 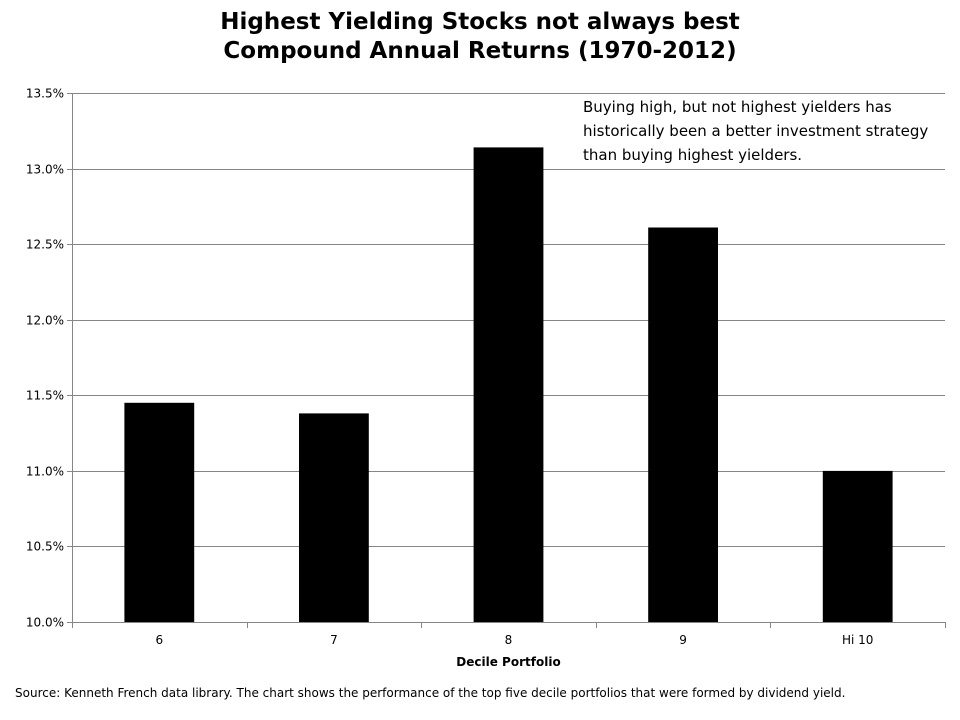 I want to click on chart-title-line-2: Compound Annual Returns (1970-2012), so click(x=480, y=51).